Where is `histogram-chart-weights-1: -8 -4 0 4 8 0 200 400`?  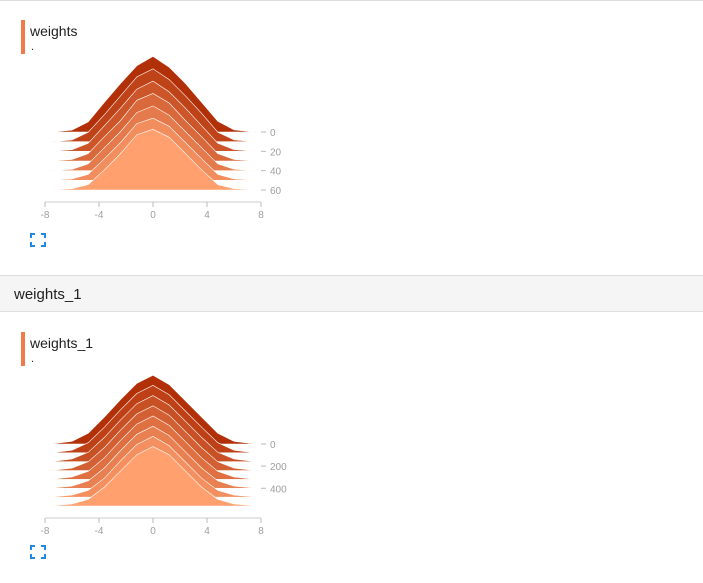 histogram-chart-weights-1: -8 -4 0 4 8 0 200 400 is located at coordinates (164, 455).